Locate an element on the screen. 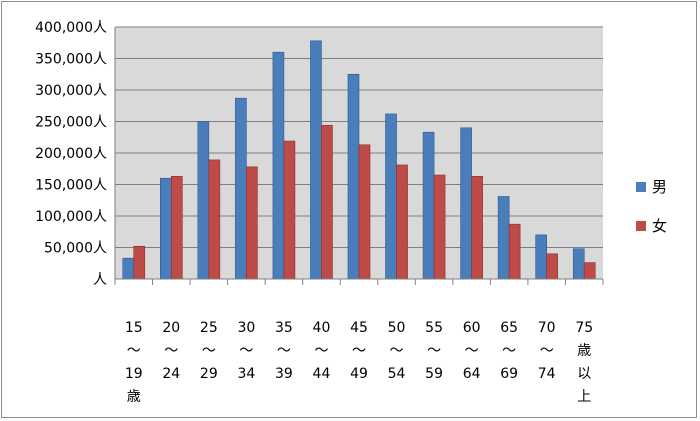  x-tick-label: 50 〜 54 is located at coordinates (397, 351).